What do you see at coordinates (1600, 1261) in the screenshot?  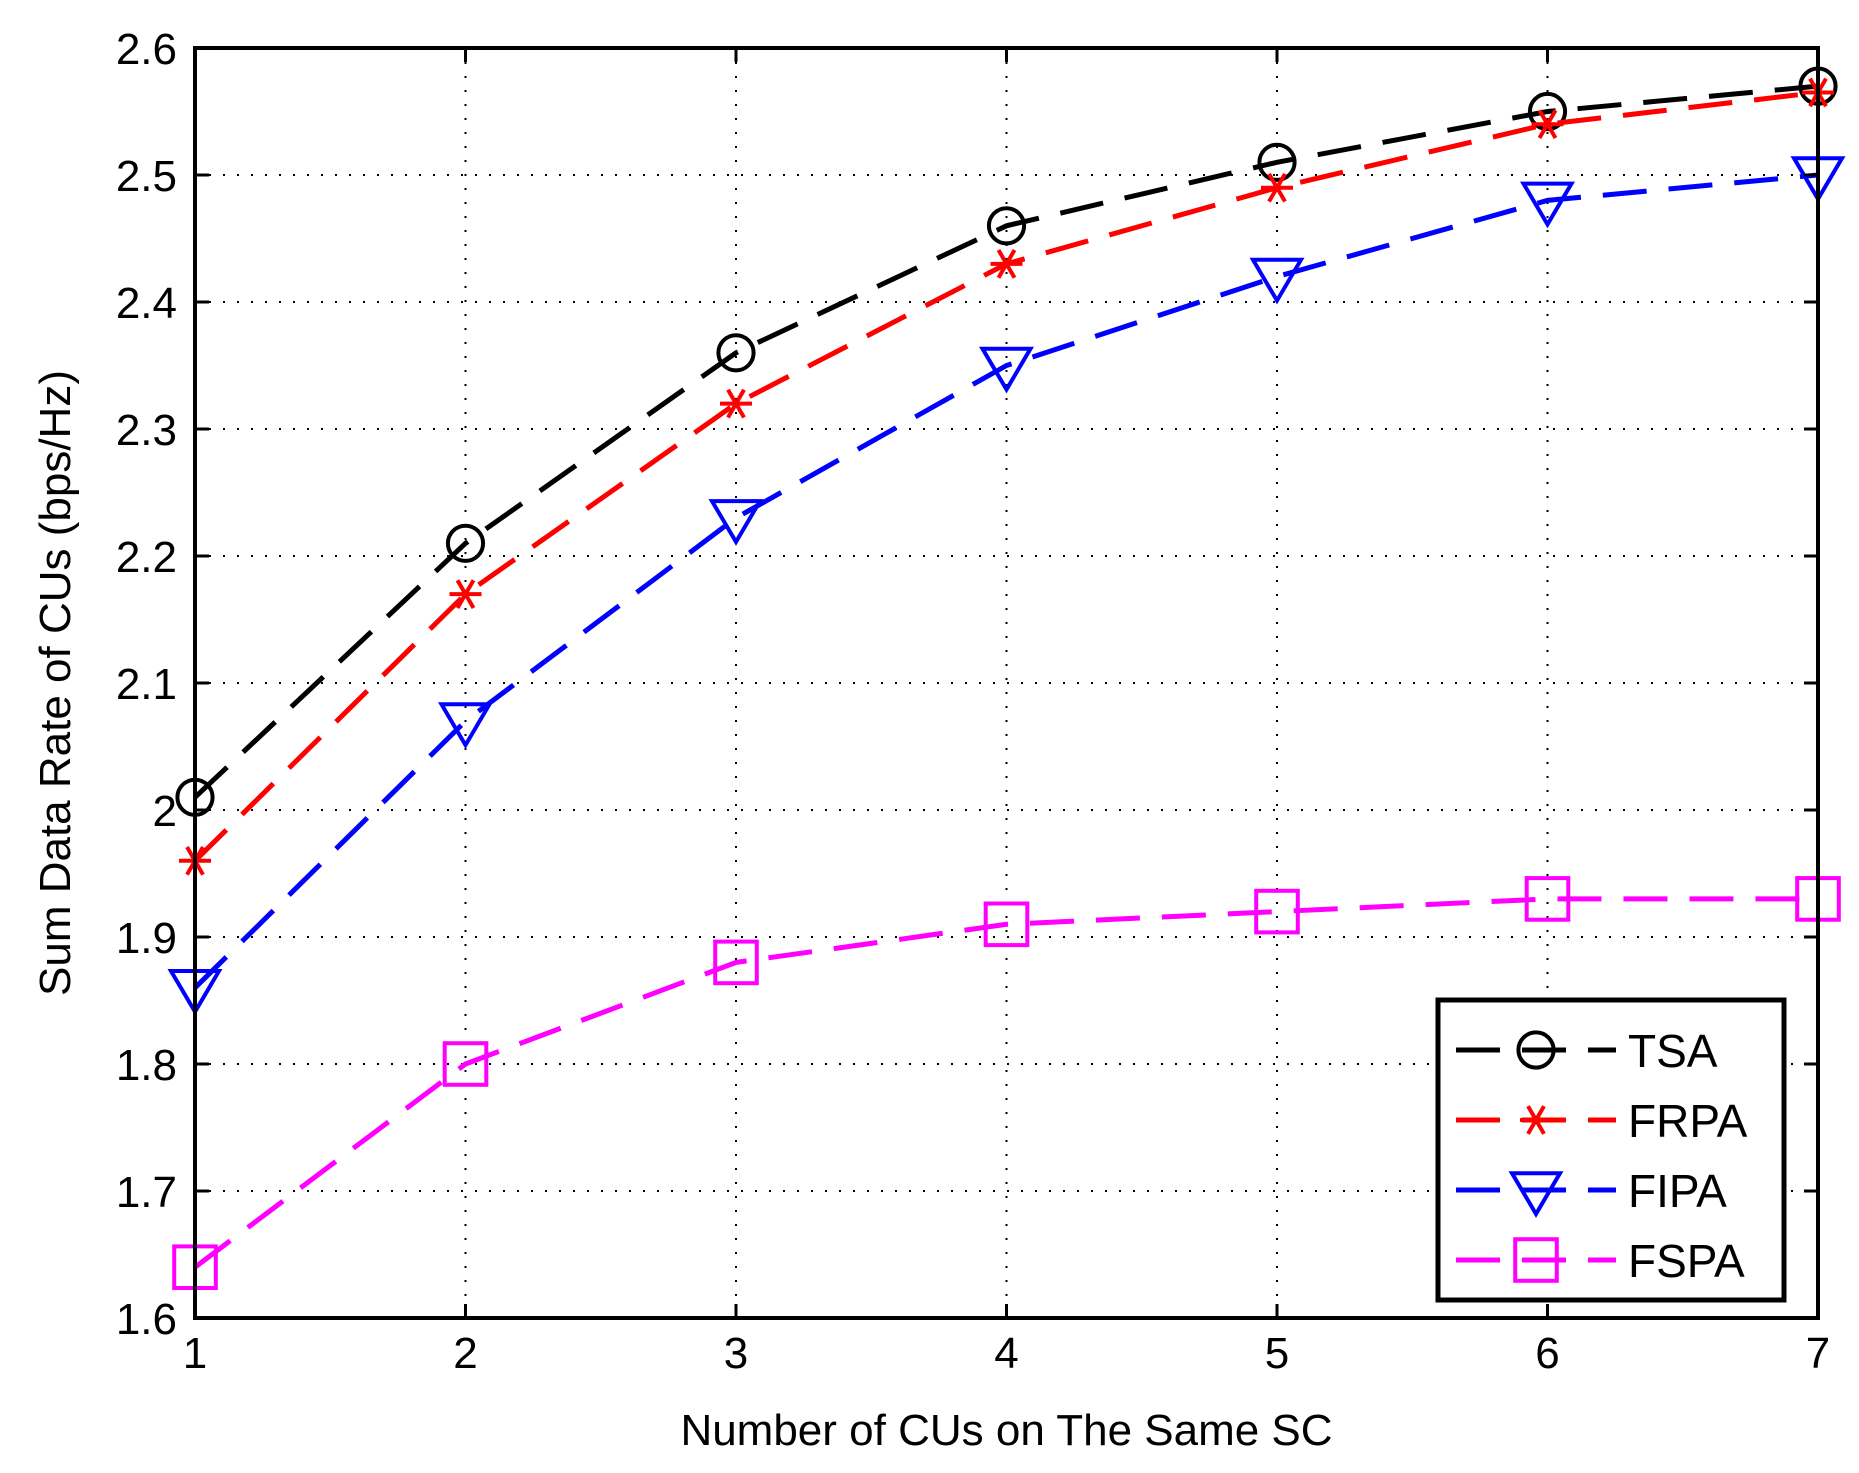 I see `legend-entry-fspa: FSPA` at bounding box center [1600, 1261].